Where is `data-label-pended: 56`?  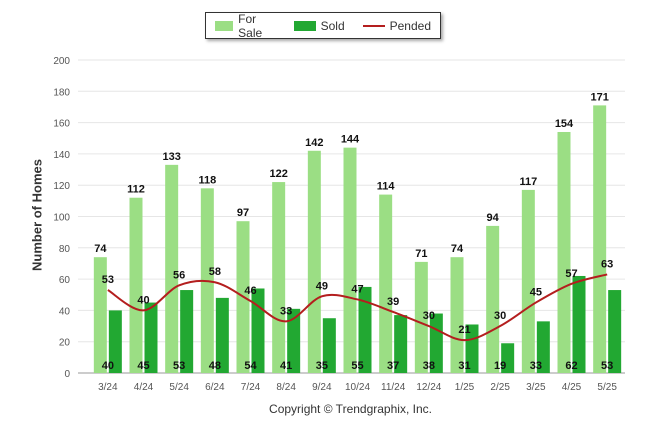 data-label-pended: 56 is located at coordinates (179, 275).